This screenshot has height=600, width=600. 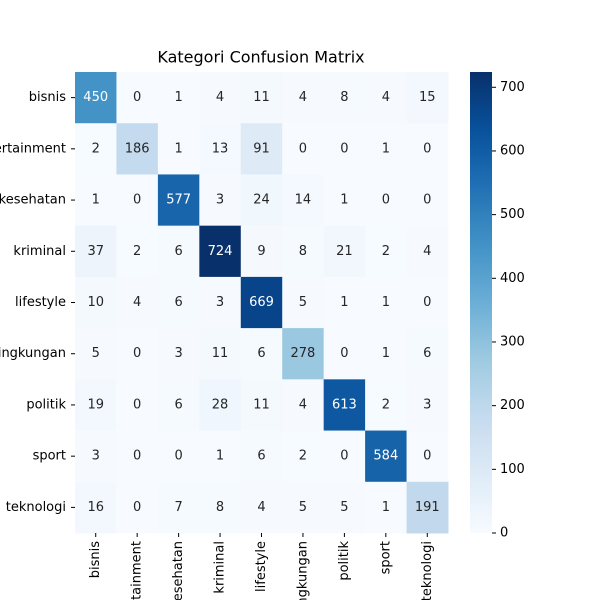 I want to click on y-tick-label: kesehatan, so click(x=33, y=200).